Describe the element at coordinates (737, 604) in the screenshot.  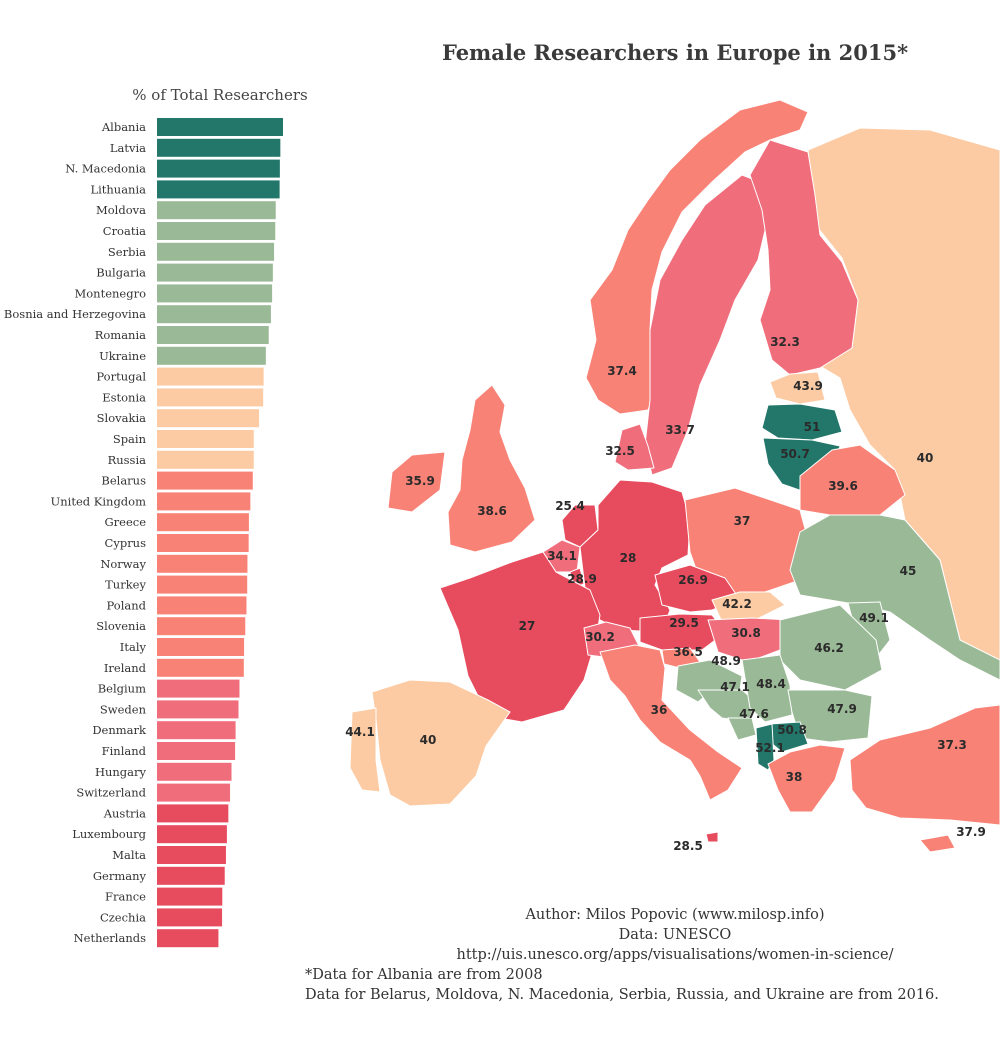
I see `map-label-slovakia: 42.2` at that location.